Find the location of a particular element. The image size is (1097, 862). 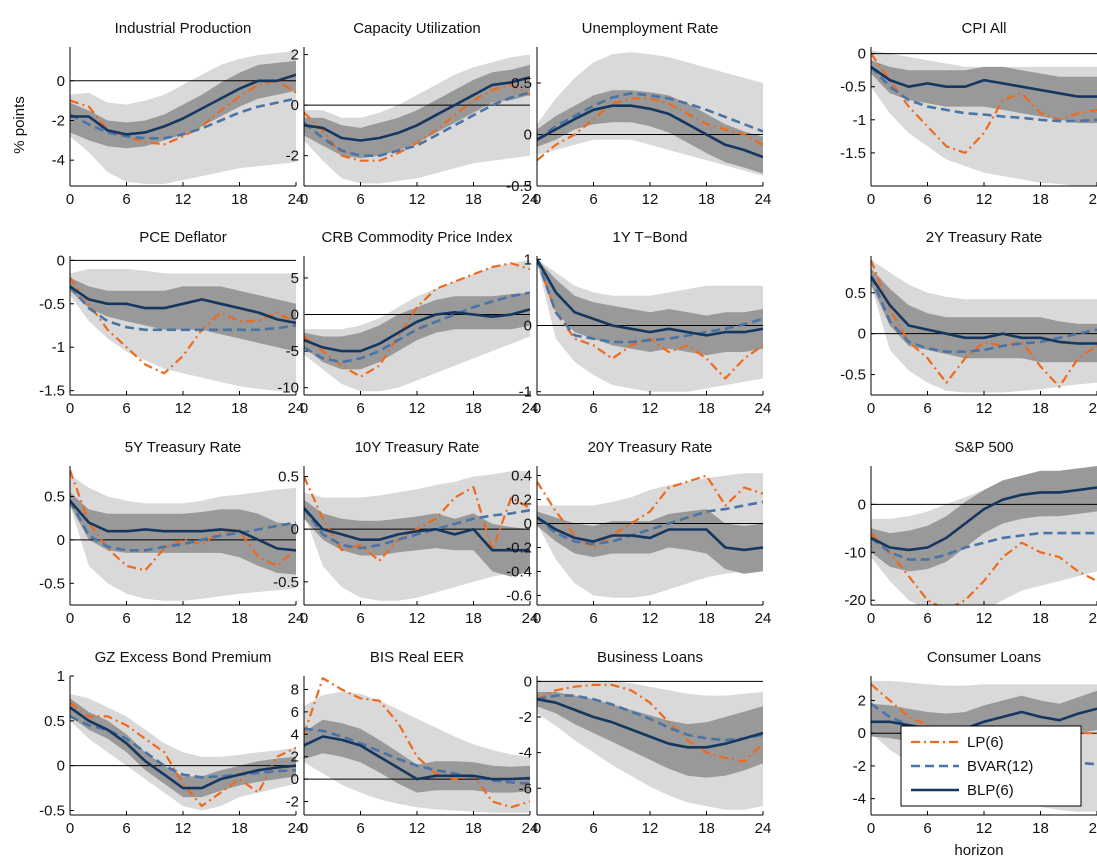

y-tick-label: -4 is located at coordinates (525, 753).